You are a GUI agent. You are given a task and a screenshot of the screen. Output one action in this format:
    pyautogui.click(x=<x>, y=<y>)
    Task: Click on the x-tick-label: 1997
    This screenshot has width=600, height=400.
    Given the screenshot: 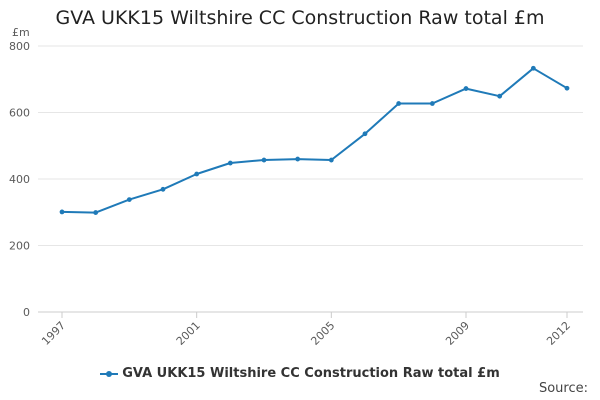 What is the action you would take?
    pyautogui.click(x=53, y=333)
    